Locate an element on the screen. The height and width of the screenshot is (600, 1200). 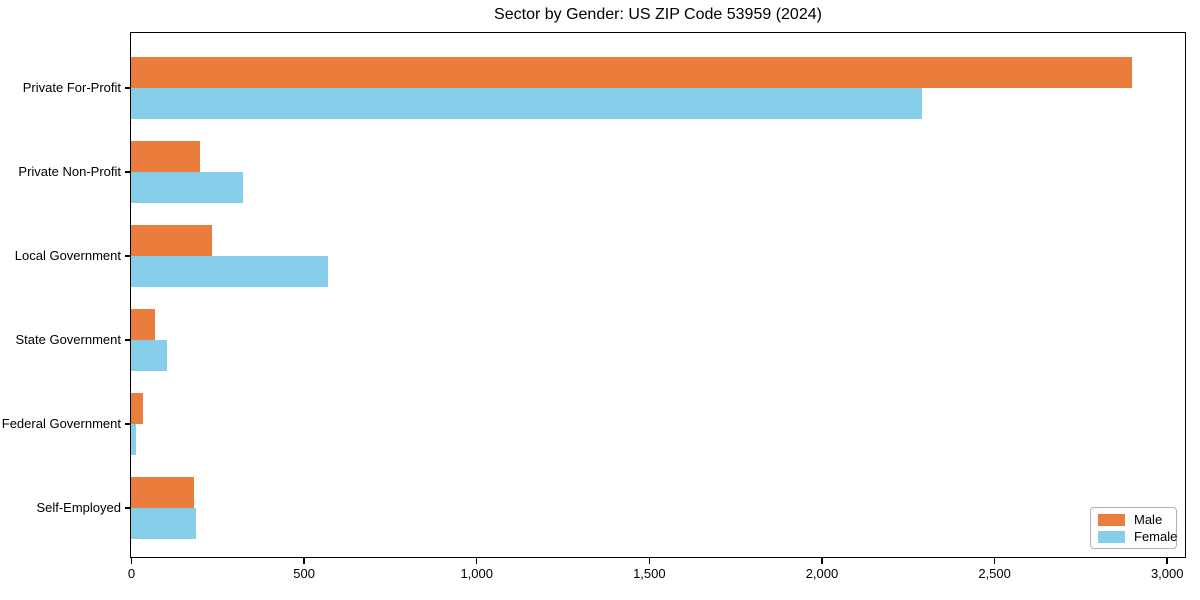
y-axis-label: Federal Government is located at coordinates (61, 423).